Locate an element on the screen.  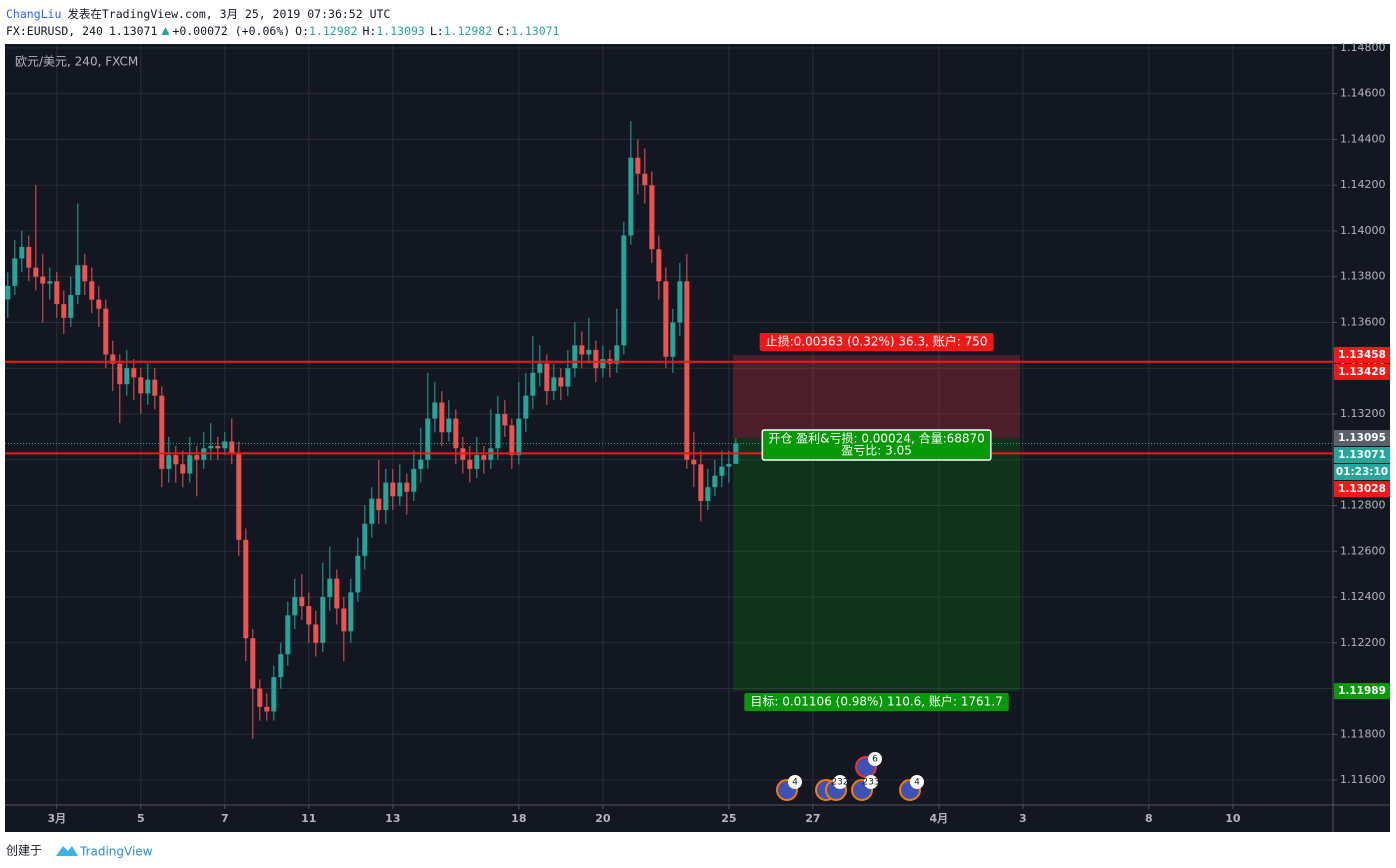
label-text: 开仓 盈利&亏损: 0.00024, 合量:68870 is located at coordinates (876, 437).